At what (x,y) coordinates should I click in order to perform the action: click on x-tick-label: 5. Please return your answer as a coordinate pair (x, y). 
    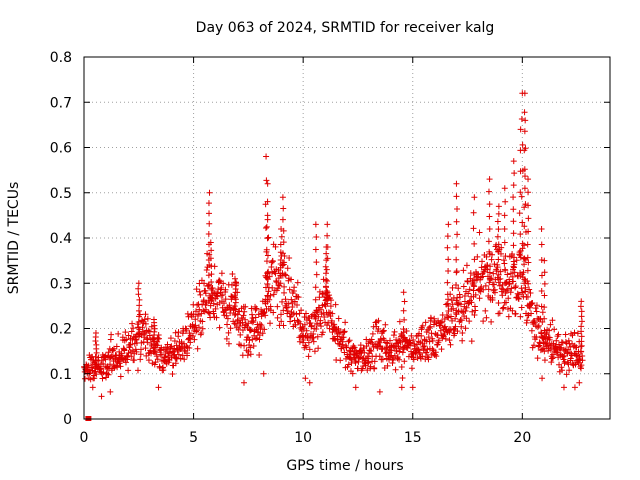
    Looking at the image, I should click on (193, 438).